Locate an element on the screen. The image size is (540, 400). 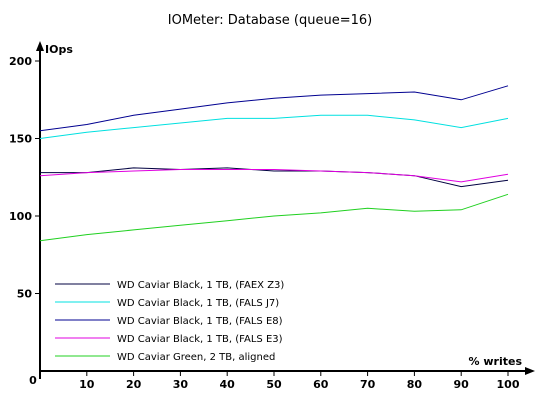
y-tick-label: 50 is located at coordinates (25, 294).